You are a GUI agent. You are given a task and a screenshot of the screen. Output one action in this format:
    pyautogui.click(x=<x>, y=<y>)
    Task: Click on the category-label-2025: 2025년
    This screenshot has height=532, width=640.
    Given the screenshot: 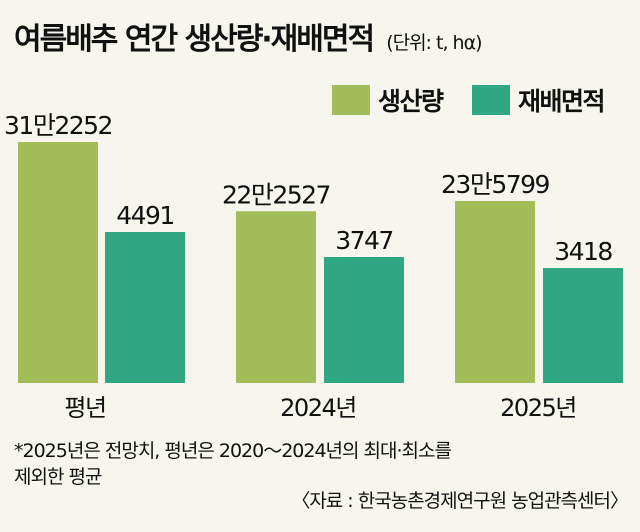 What is the action you would take?
    pyautogui.click(x=538, y=408)
    